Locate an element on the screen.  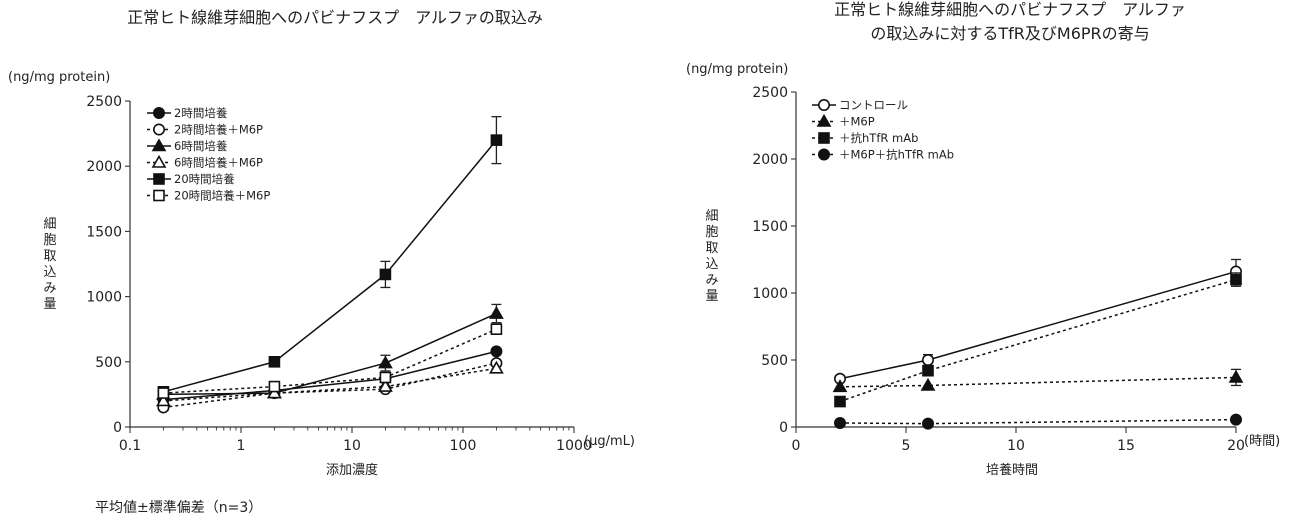
legend-label: 6時間培養＋M6P is located at coordinates (218, 163).